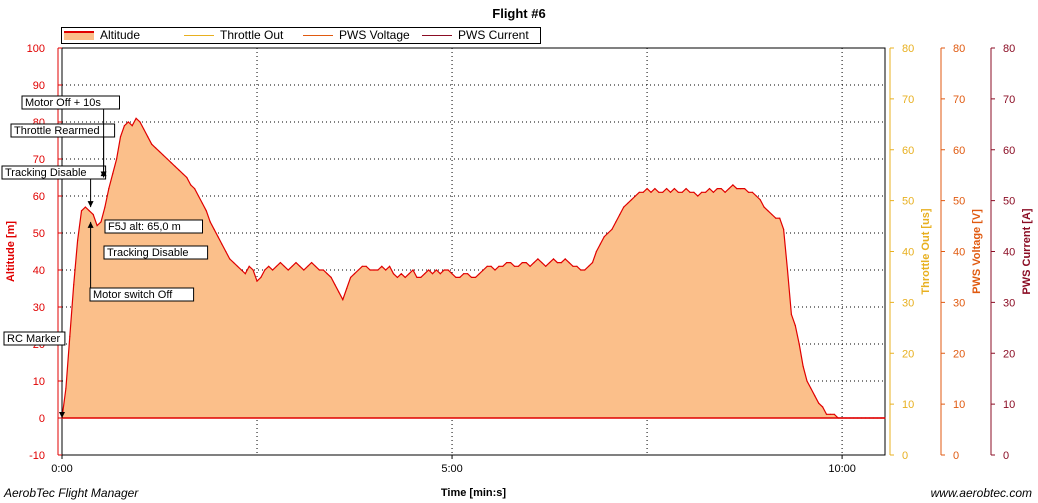  I want to click on legend-label-voltage: PWS Voltage, so click(374, 35).